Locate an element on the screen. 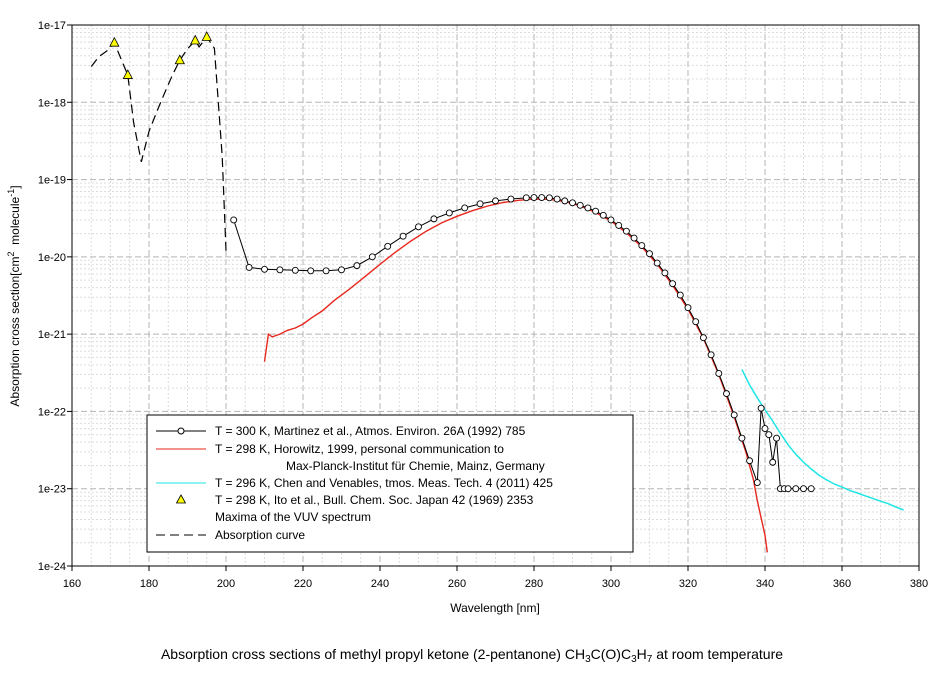 This screenshot has height=674, width=944. legend-marker-triangle is located at coordinates (181, 499).